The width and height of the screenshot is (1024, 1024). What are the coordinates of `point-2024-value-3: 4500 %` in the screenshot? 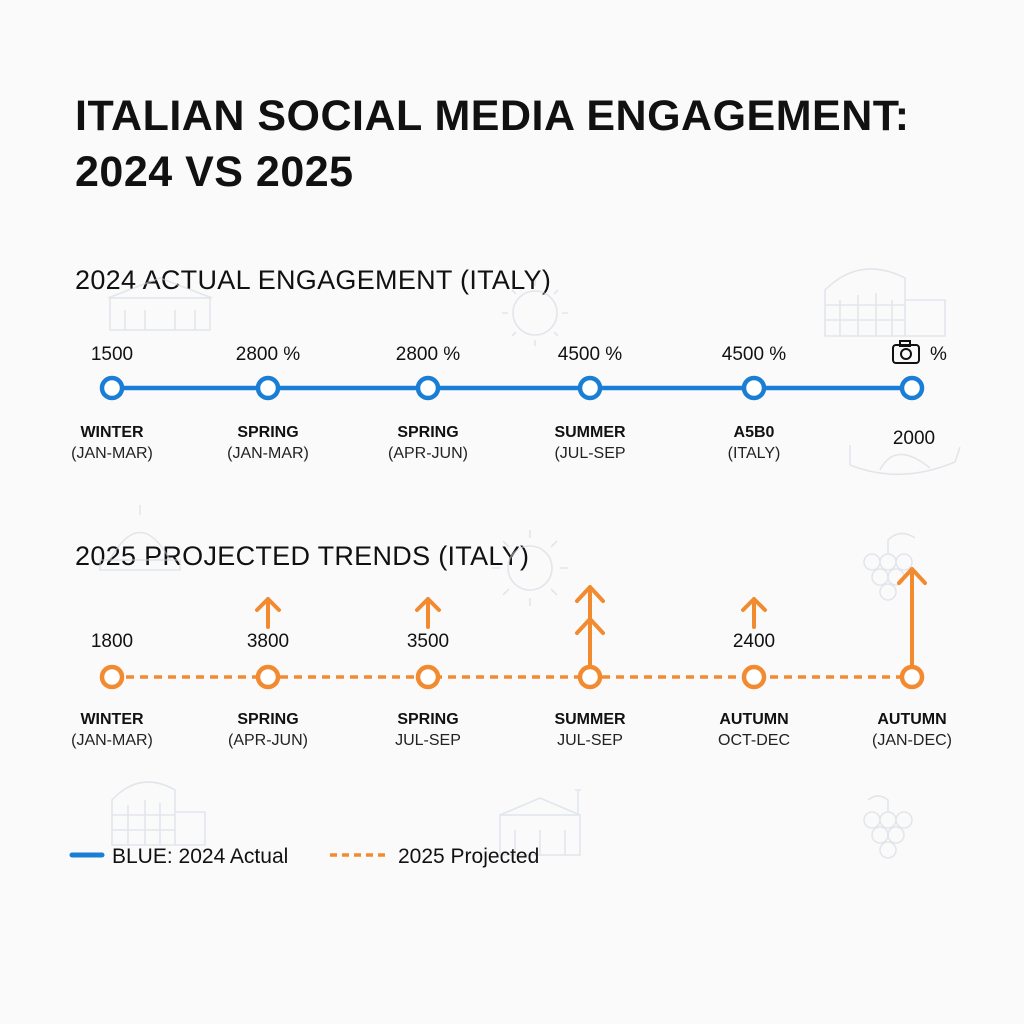 It's located at (590, 354).